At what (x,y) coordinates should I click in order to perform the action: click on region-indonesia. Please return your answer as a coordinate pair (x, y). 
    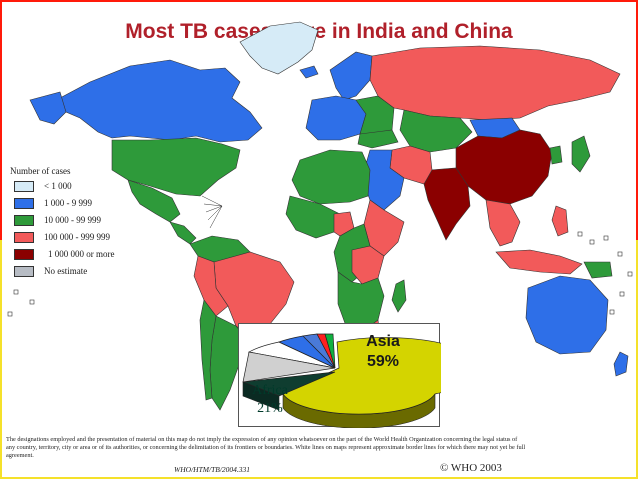
    Looking at the image, I should click on (539, 262).